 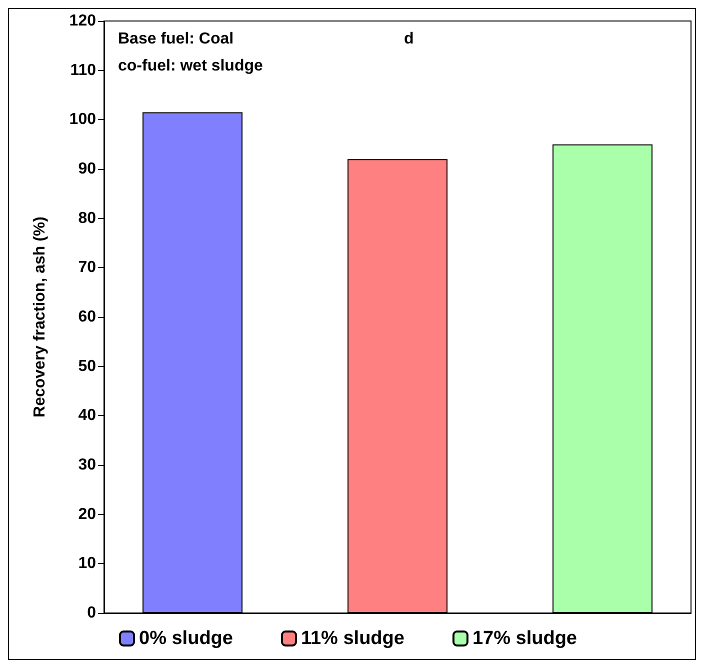 What do you see at coordinates (190, 66) in the screenshot?
I see `annotation: co-fuel: wet sludge` at bounding box center [190, 66].